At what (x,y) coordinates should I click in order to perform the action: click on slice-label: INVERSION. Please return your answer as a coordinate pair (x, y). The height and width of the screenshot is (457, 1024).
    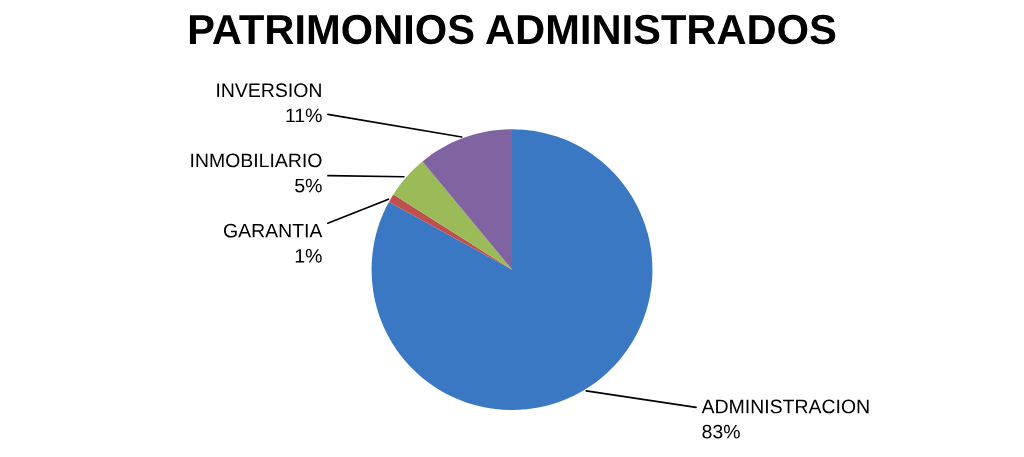
    Looking at the image, I should click on (269, 90).